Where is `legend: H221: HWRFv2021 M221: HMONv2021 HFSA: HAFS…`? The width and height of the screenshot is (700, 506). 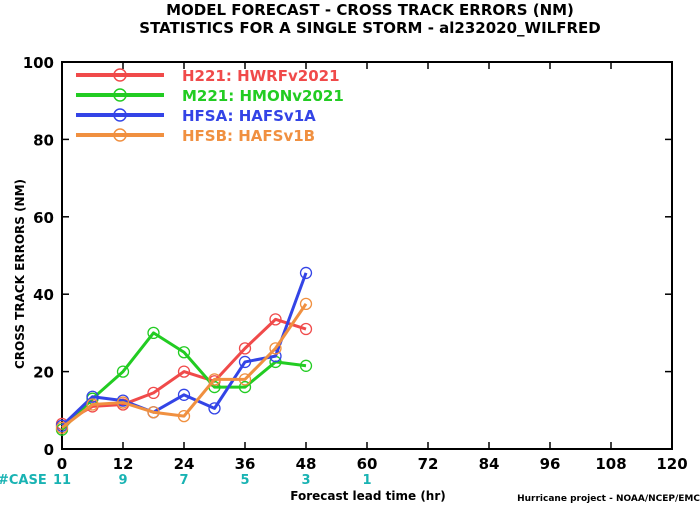
legend: H221: HWRFv2021 M221: HMONv2021 HFSA: HAFS… is located at coordinates (210, 106).